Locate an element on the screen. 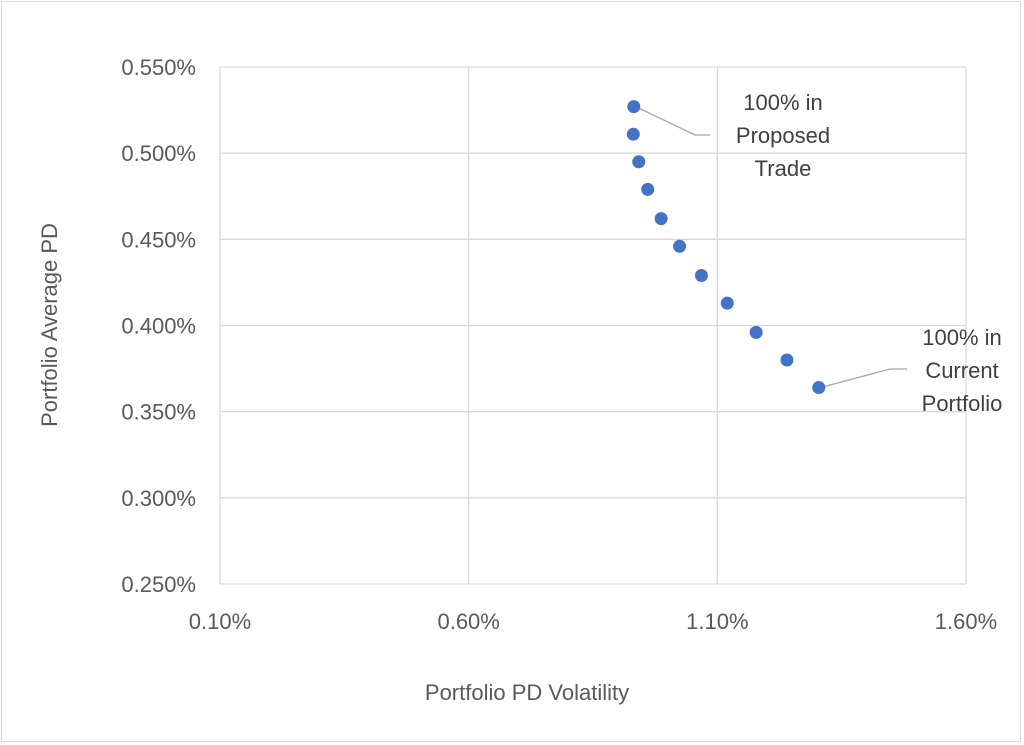  annotation-line: Portfolio is located at coordinates (962, 403).